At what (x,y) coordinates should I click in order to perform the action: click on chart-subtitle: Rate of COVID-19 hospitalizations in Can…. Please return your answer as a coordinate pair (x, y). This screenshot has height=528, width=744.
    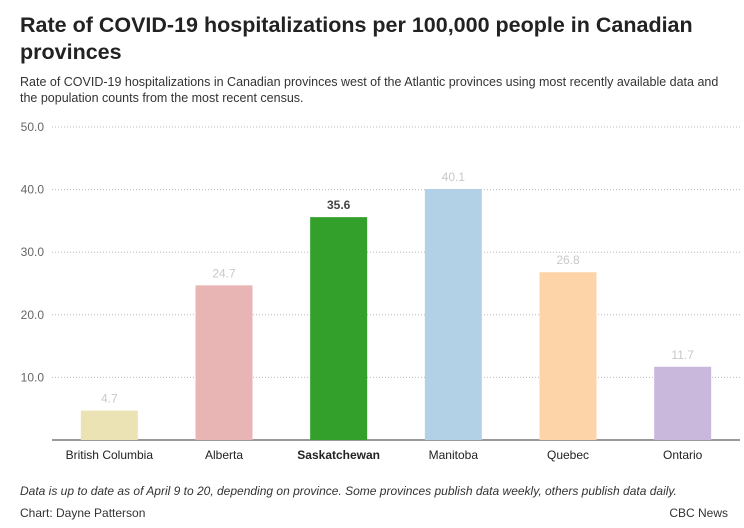
    Looking at the image, I should click on (369, 90).